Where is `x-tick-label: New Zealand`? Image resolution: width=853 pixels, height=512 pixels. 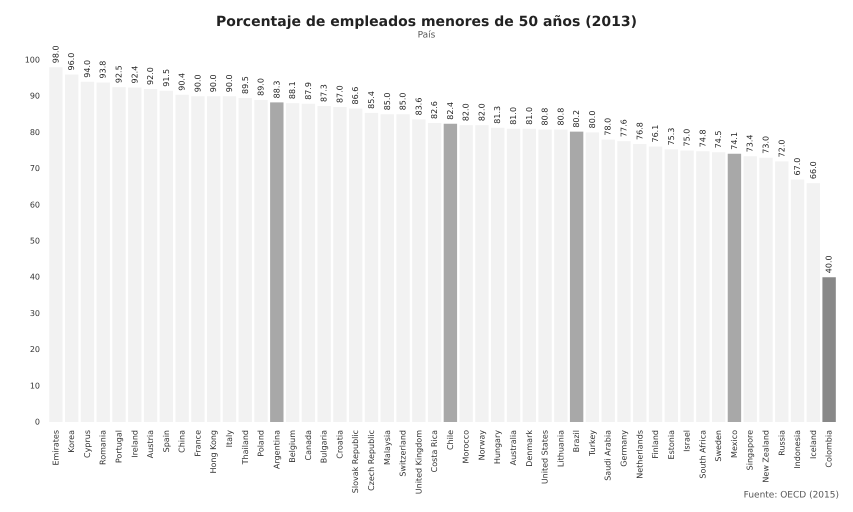 x-tick-label: New Zealand is located at coordinates (765, 456).